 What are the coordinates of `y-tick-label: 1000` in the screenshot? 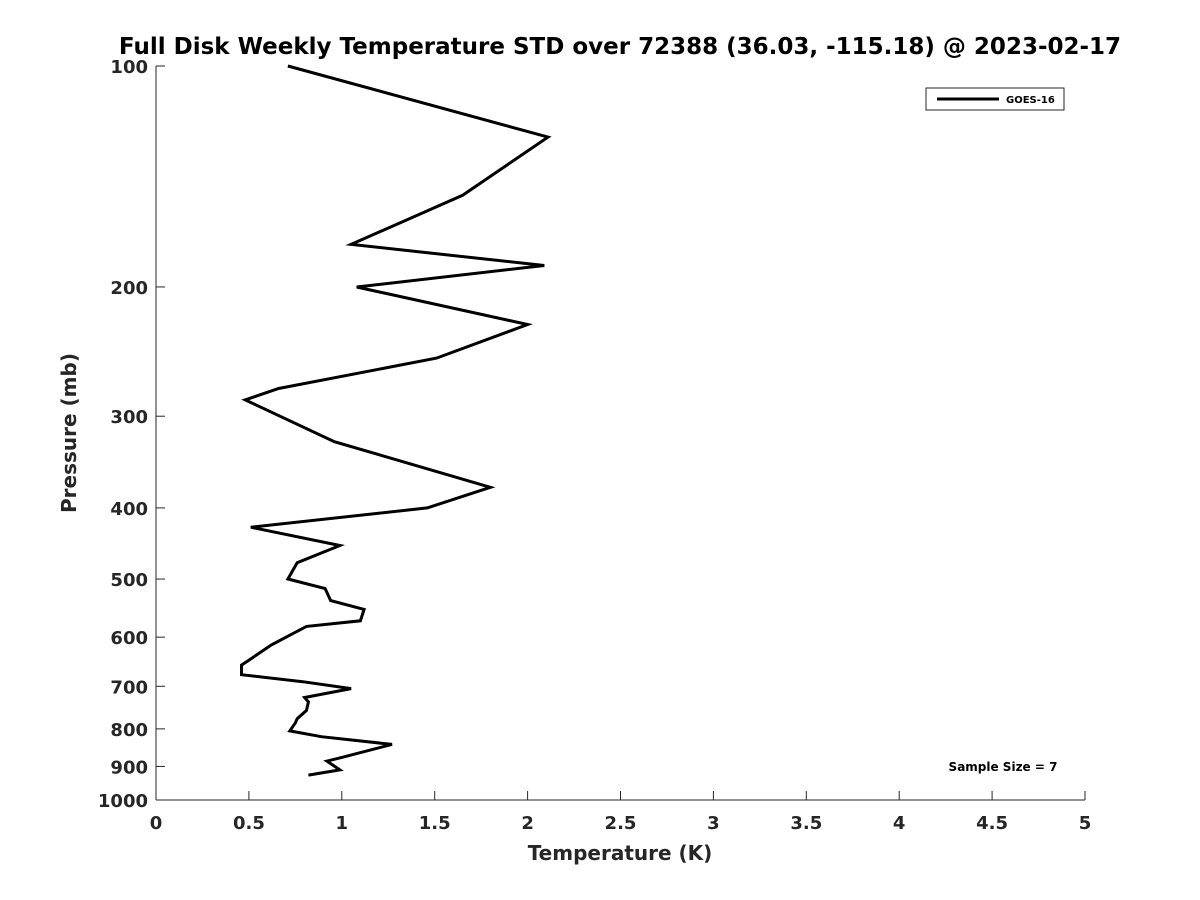 It's located at (123, 801).